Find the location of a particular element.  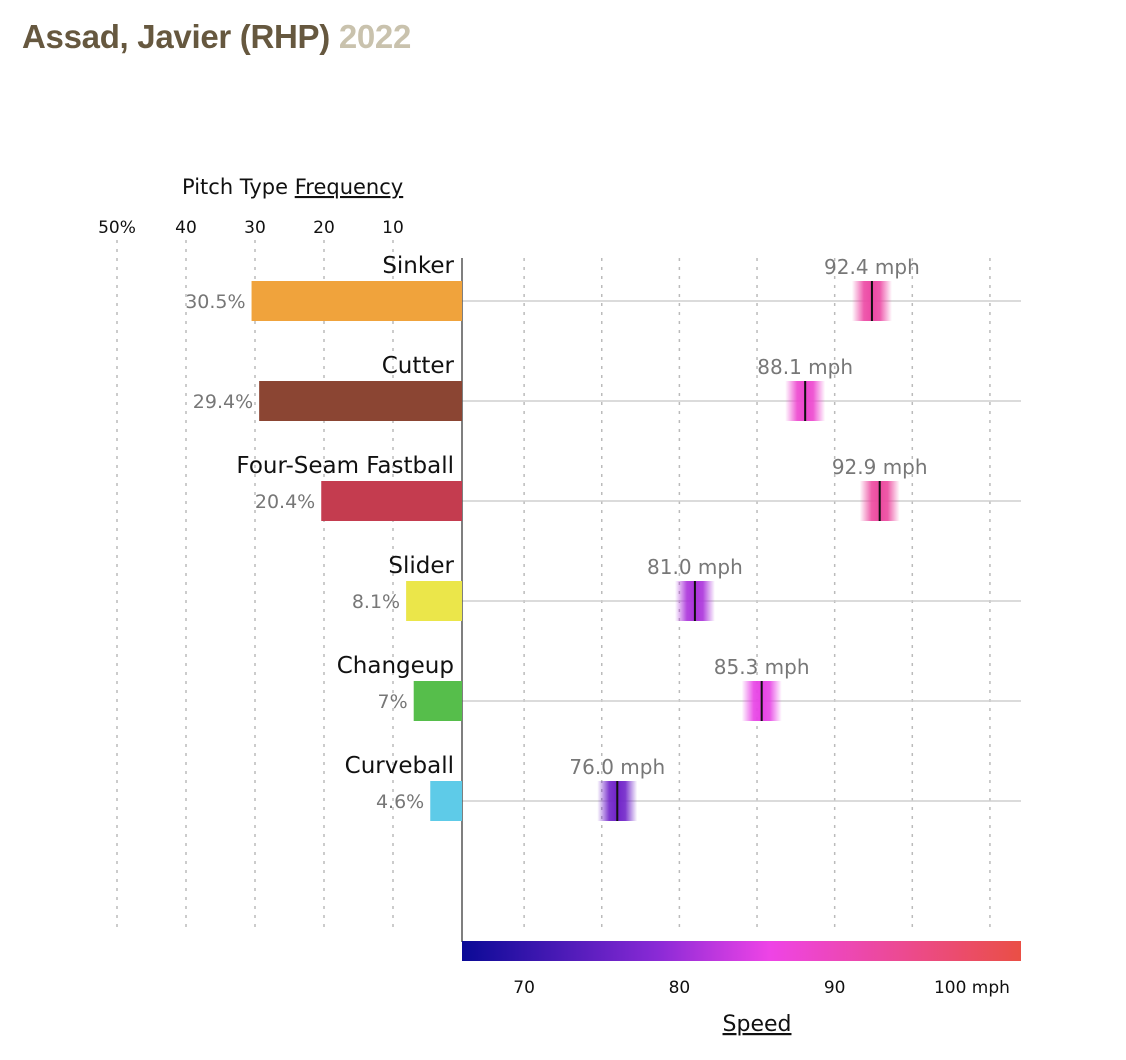

page-title: Assad, Javier (RHP) 2022 is located at coordinates (216, 37).